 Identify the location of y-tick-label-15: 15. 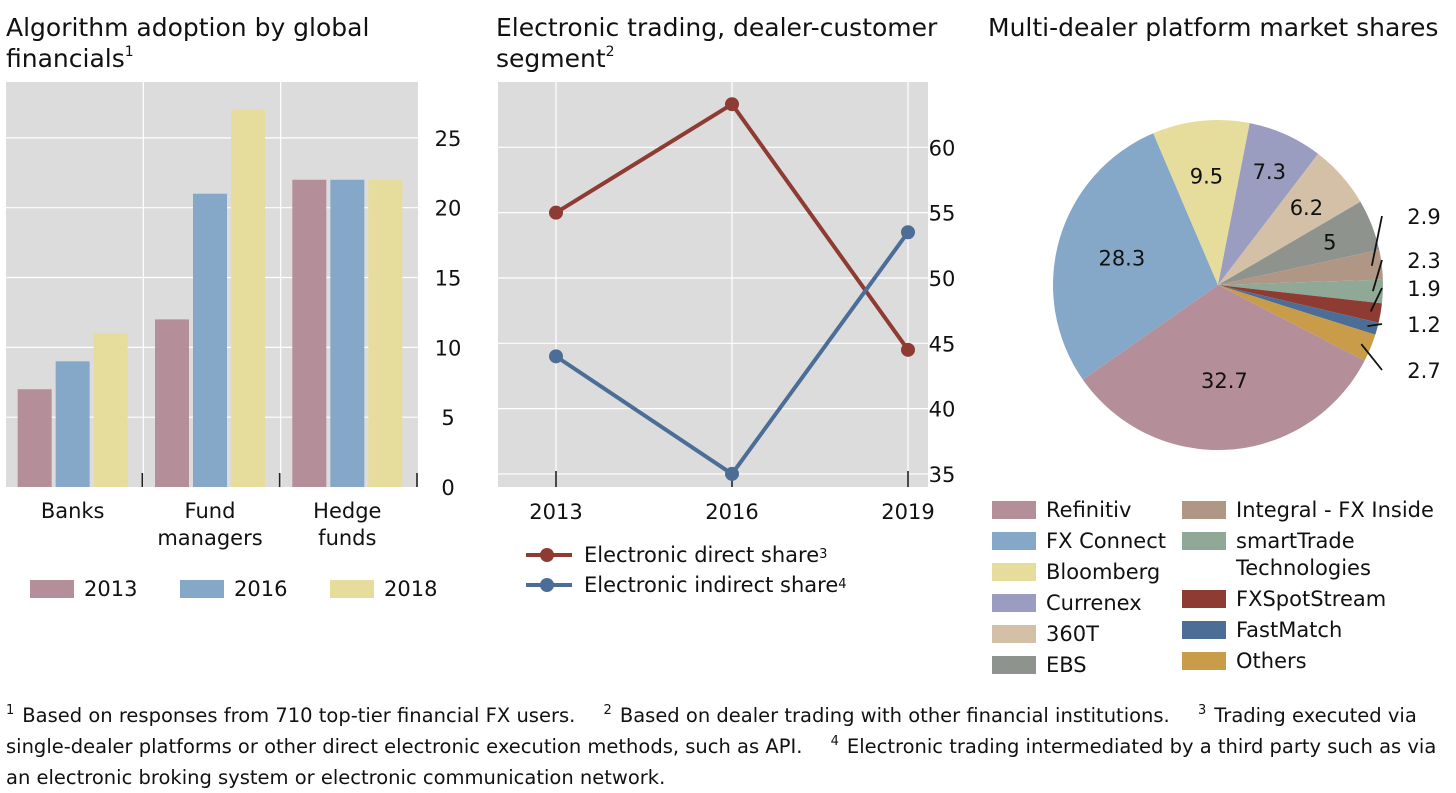
(448, 279).